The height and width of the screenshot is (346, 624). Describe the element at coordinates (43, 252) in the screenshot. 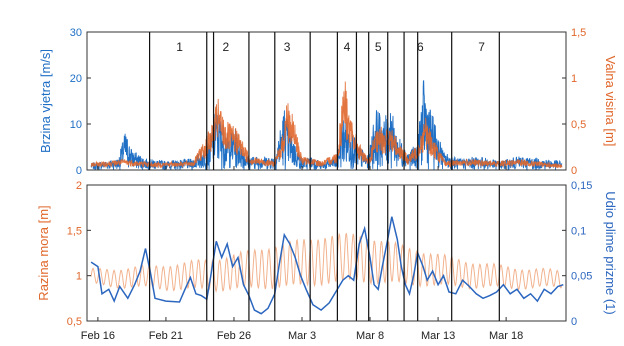

I see `bottom-left-axis-label: Razina mora [m]` at that location.